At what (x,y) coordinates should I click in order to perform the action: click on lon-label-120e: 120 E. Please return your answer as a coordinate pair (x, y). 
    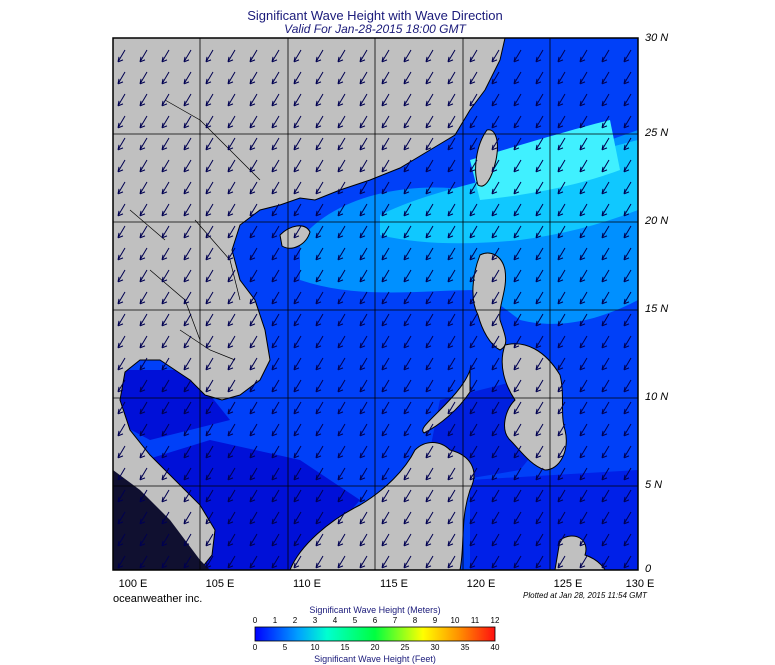
    Looking at the image, I should click on (481, 584).